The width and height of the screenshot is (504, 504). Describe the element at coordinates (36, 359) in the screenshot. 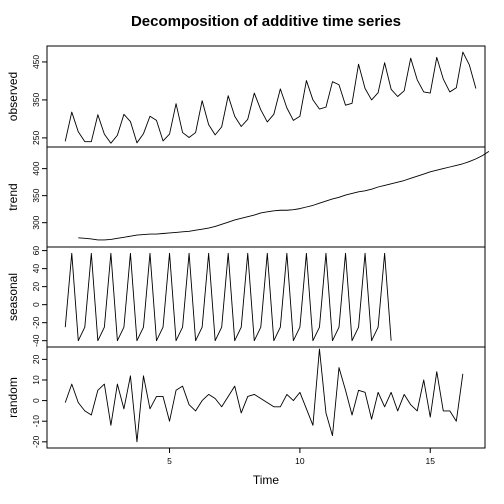

I see `y-tick-label-random-4: 20` at that location.